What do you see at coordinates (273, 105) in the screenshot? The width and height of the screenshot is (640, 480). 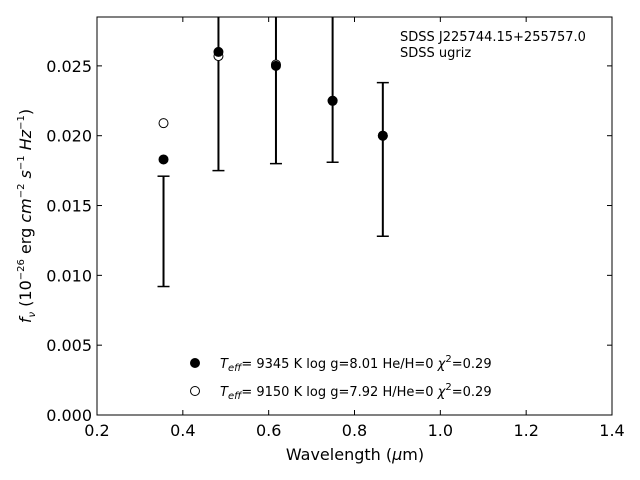 I see `data-points` at bounding box center [273, 105].